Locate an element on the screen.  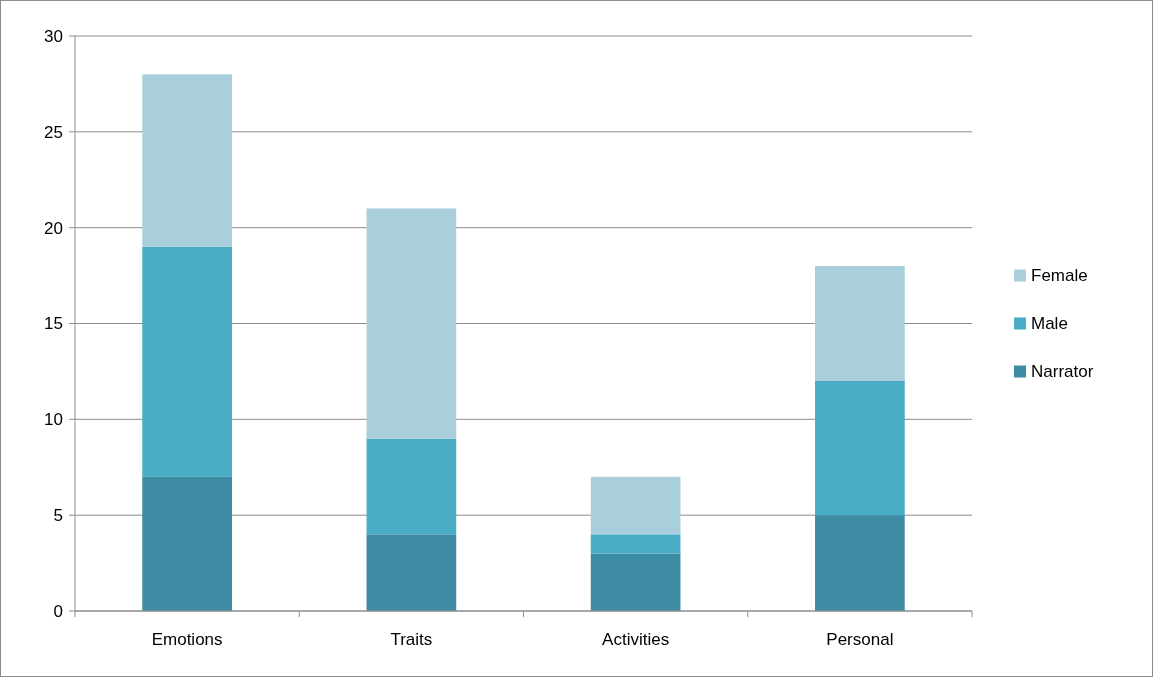
x-tick-label: Emotions is located at coordinates (187, 639).